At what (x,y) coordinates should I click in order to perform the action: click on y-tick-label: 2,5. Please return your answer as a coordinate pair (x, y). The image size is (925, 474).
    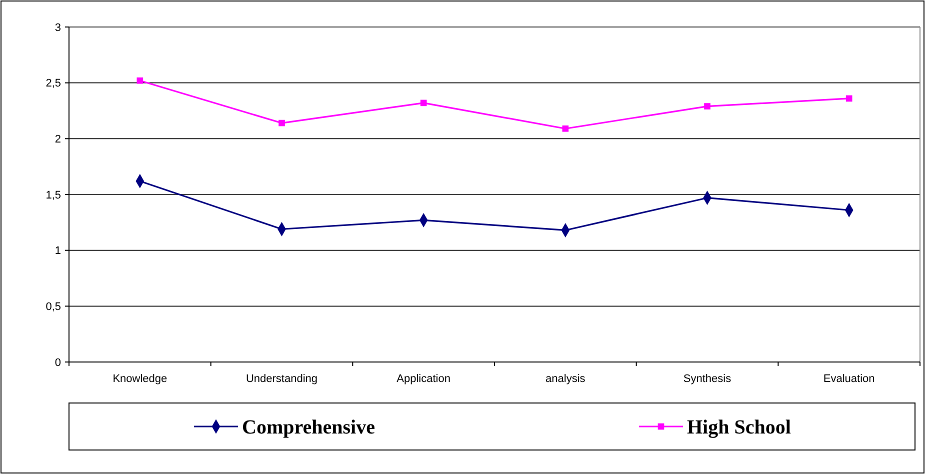
    Looking at the image, I should click on (53, 84).